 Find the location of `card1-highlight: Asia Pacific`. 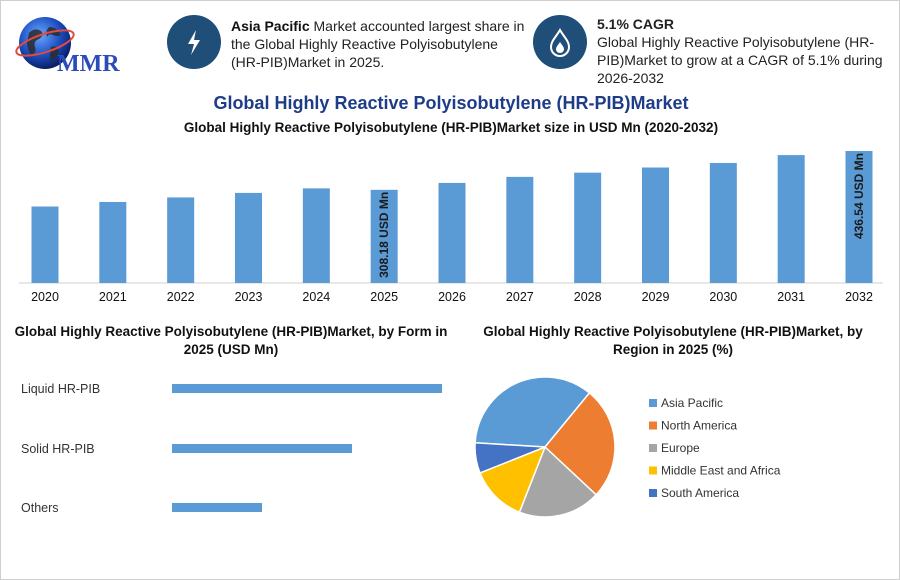

card1-highlight: Asia Pacific is located at coordinates (270, 26).